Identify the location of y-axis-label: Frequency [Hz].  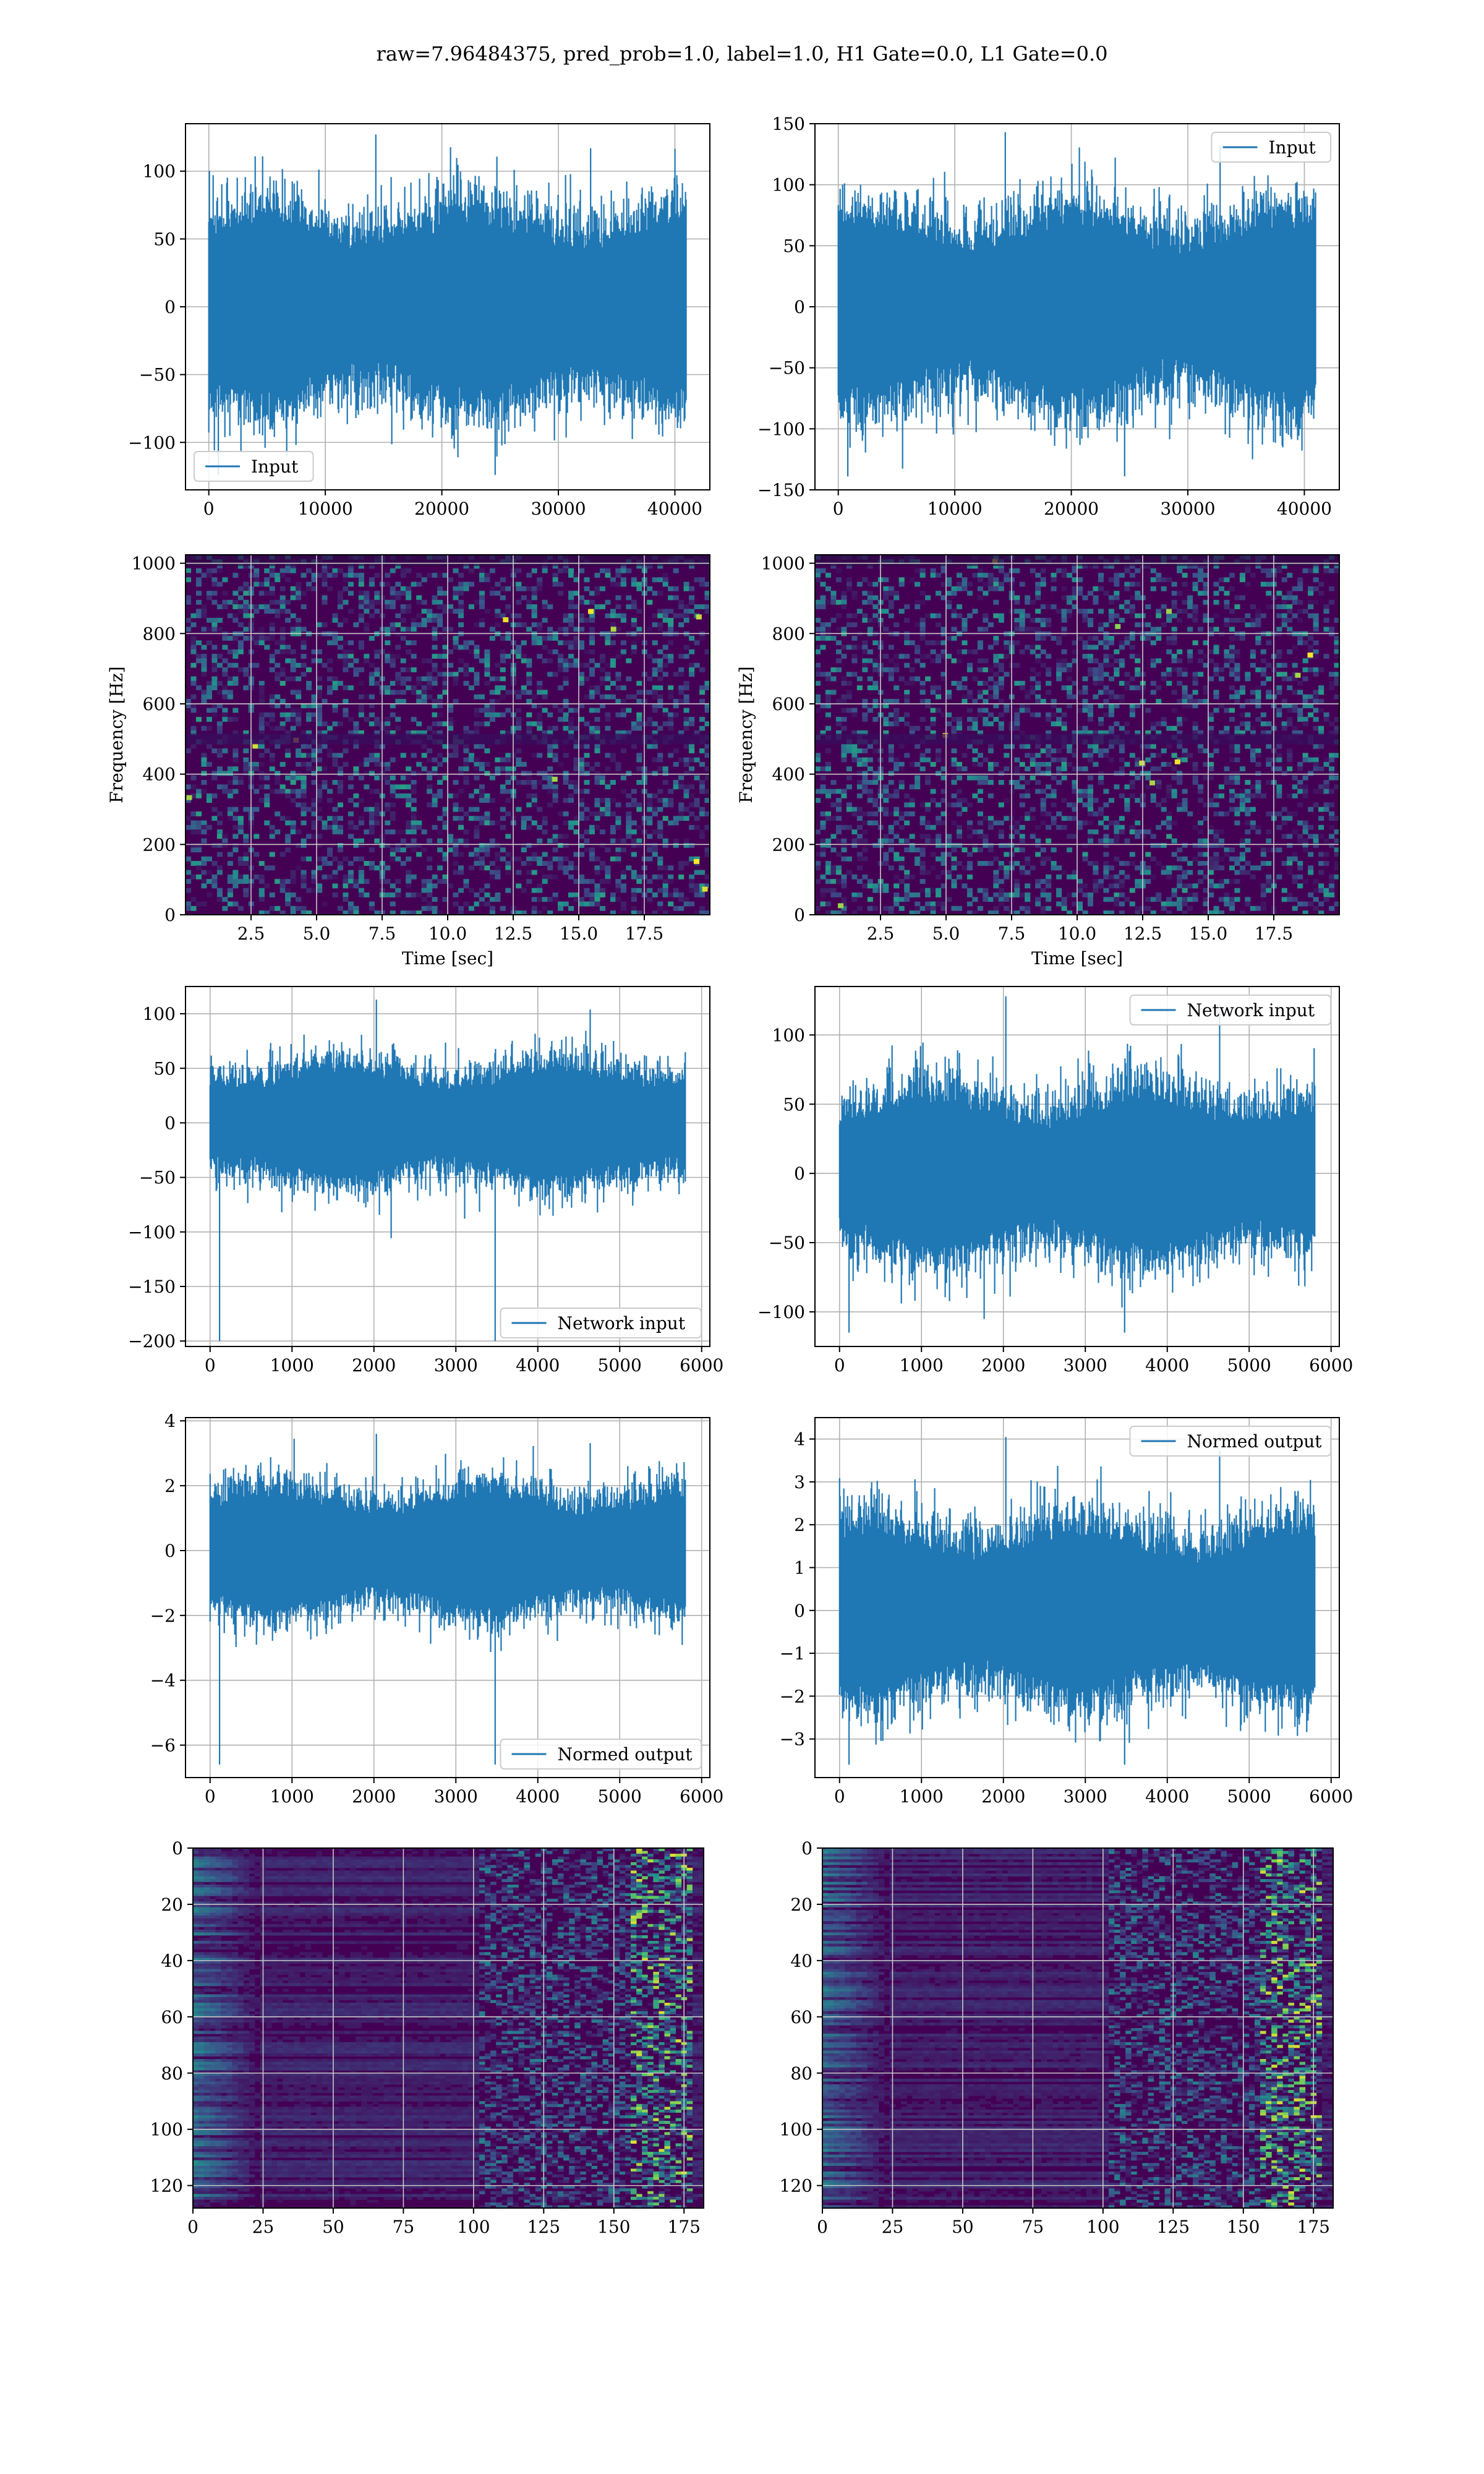
(116, 734).